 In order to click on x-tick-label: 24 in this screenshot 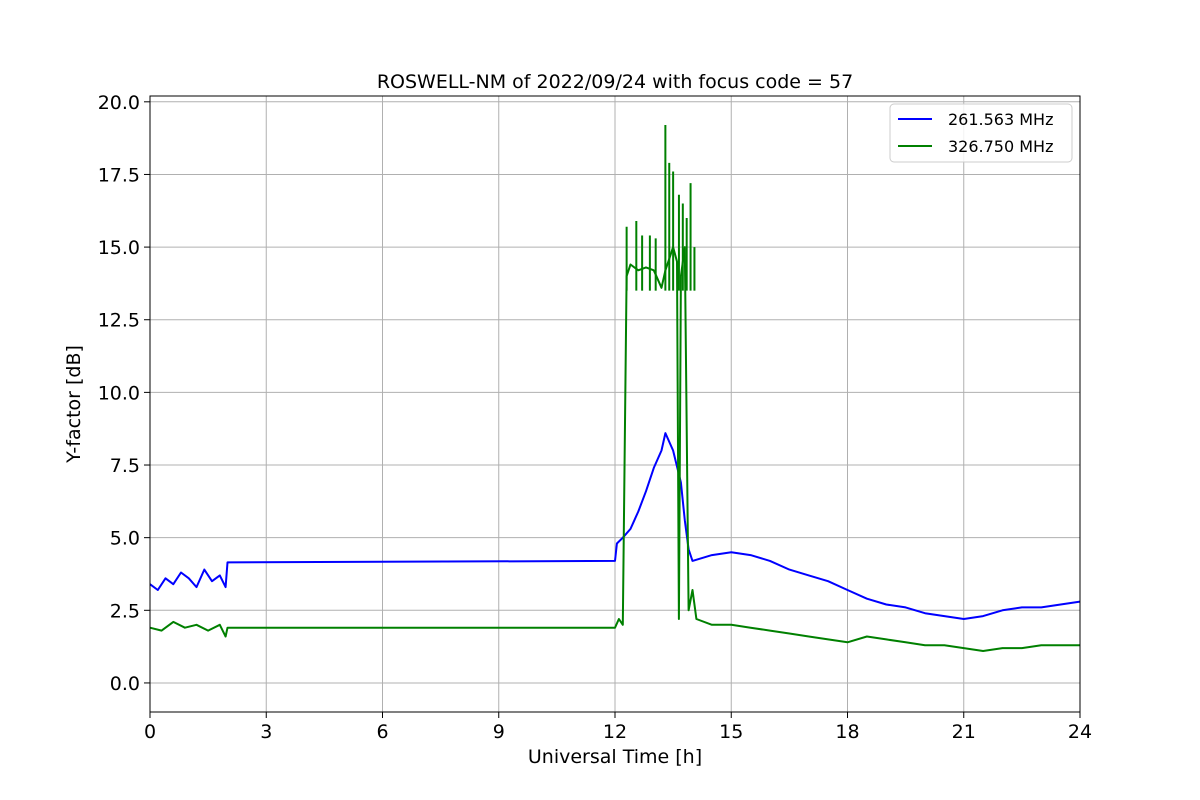, I will do `click(1080, 732)`.